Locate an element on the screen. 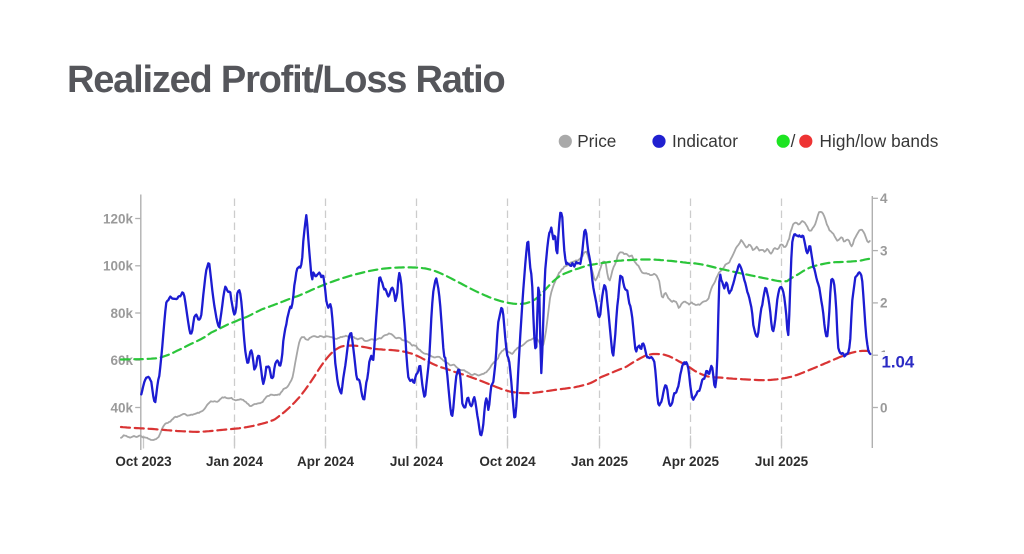 The image size is (1024, 554). svg-text: 100k is located at coordinates (118, 266).